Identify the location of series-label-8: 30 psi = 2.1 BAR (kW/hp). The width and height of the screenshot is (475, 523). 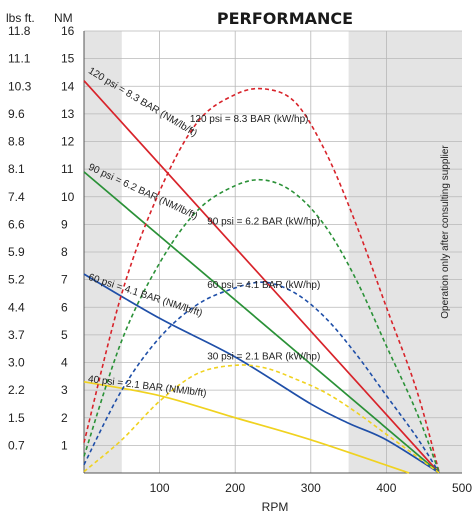
(263, 357).